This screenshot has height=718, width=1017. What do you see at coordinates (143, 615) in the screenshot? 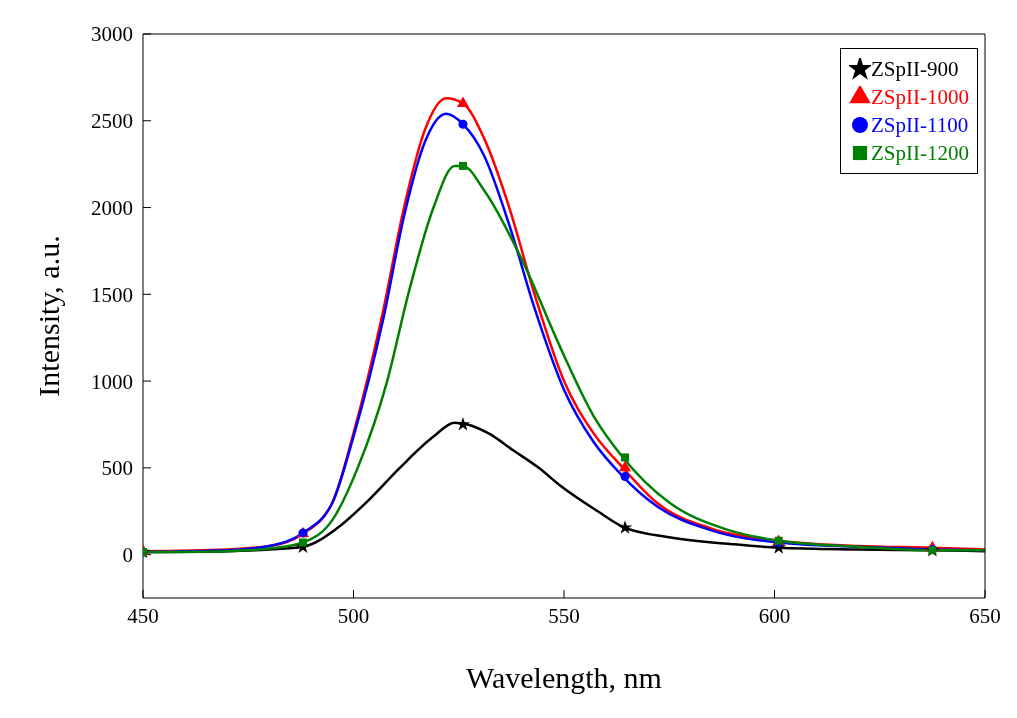
I see `x-tick-label: 450` at bounding box center [143, 615].